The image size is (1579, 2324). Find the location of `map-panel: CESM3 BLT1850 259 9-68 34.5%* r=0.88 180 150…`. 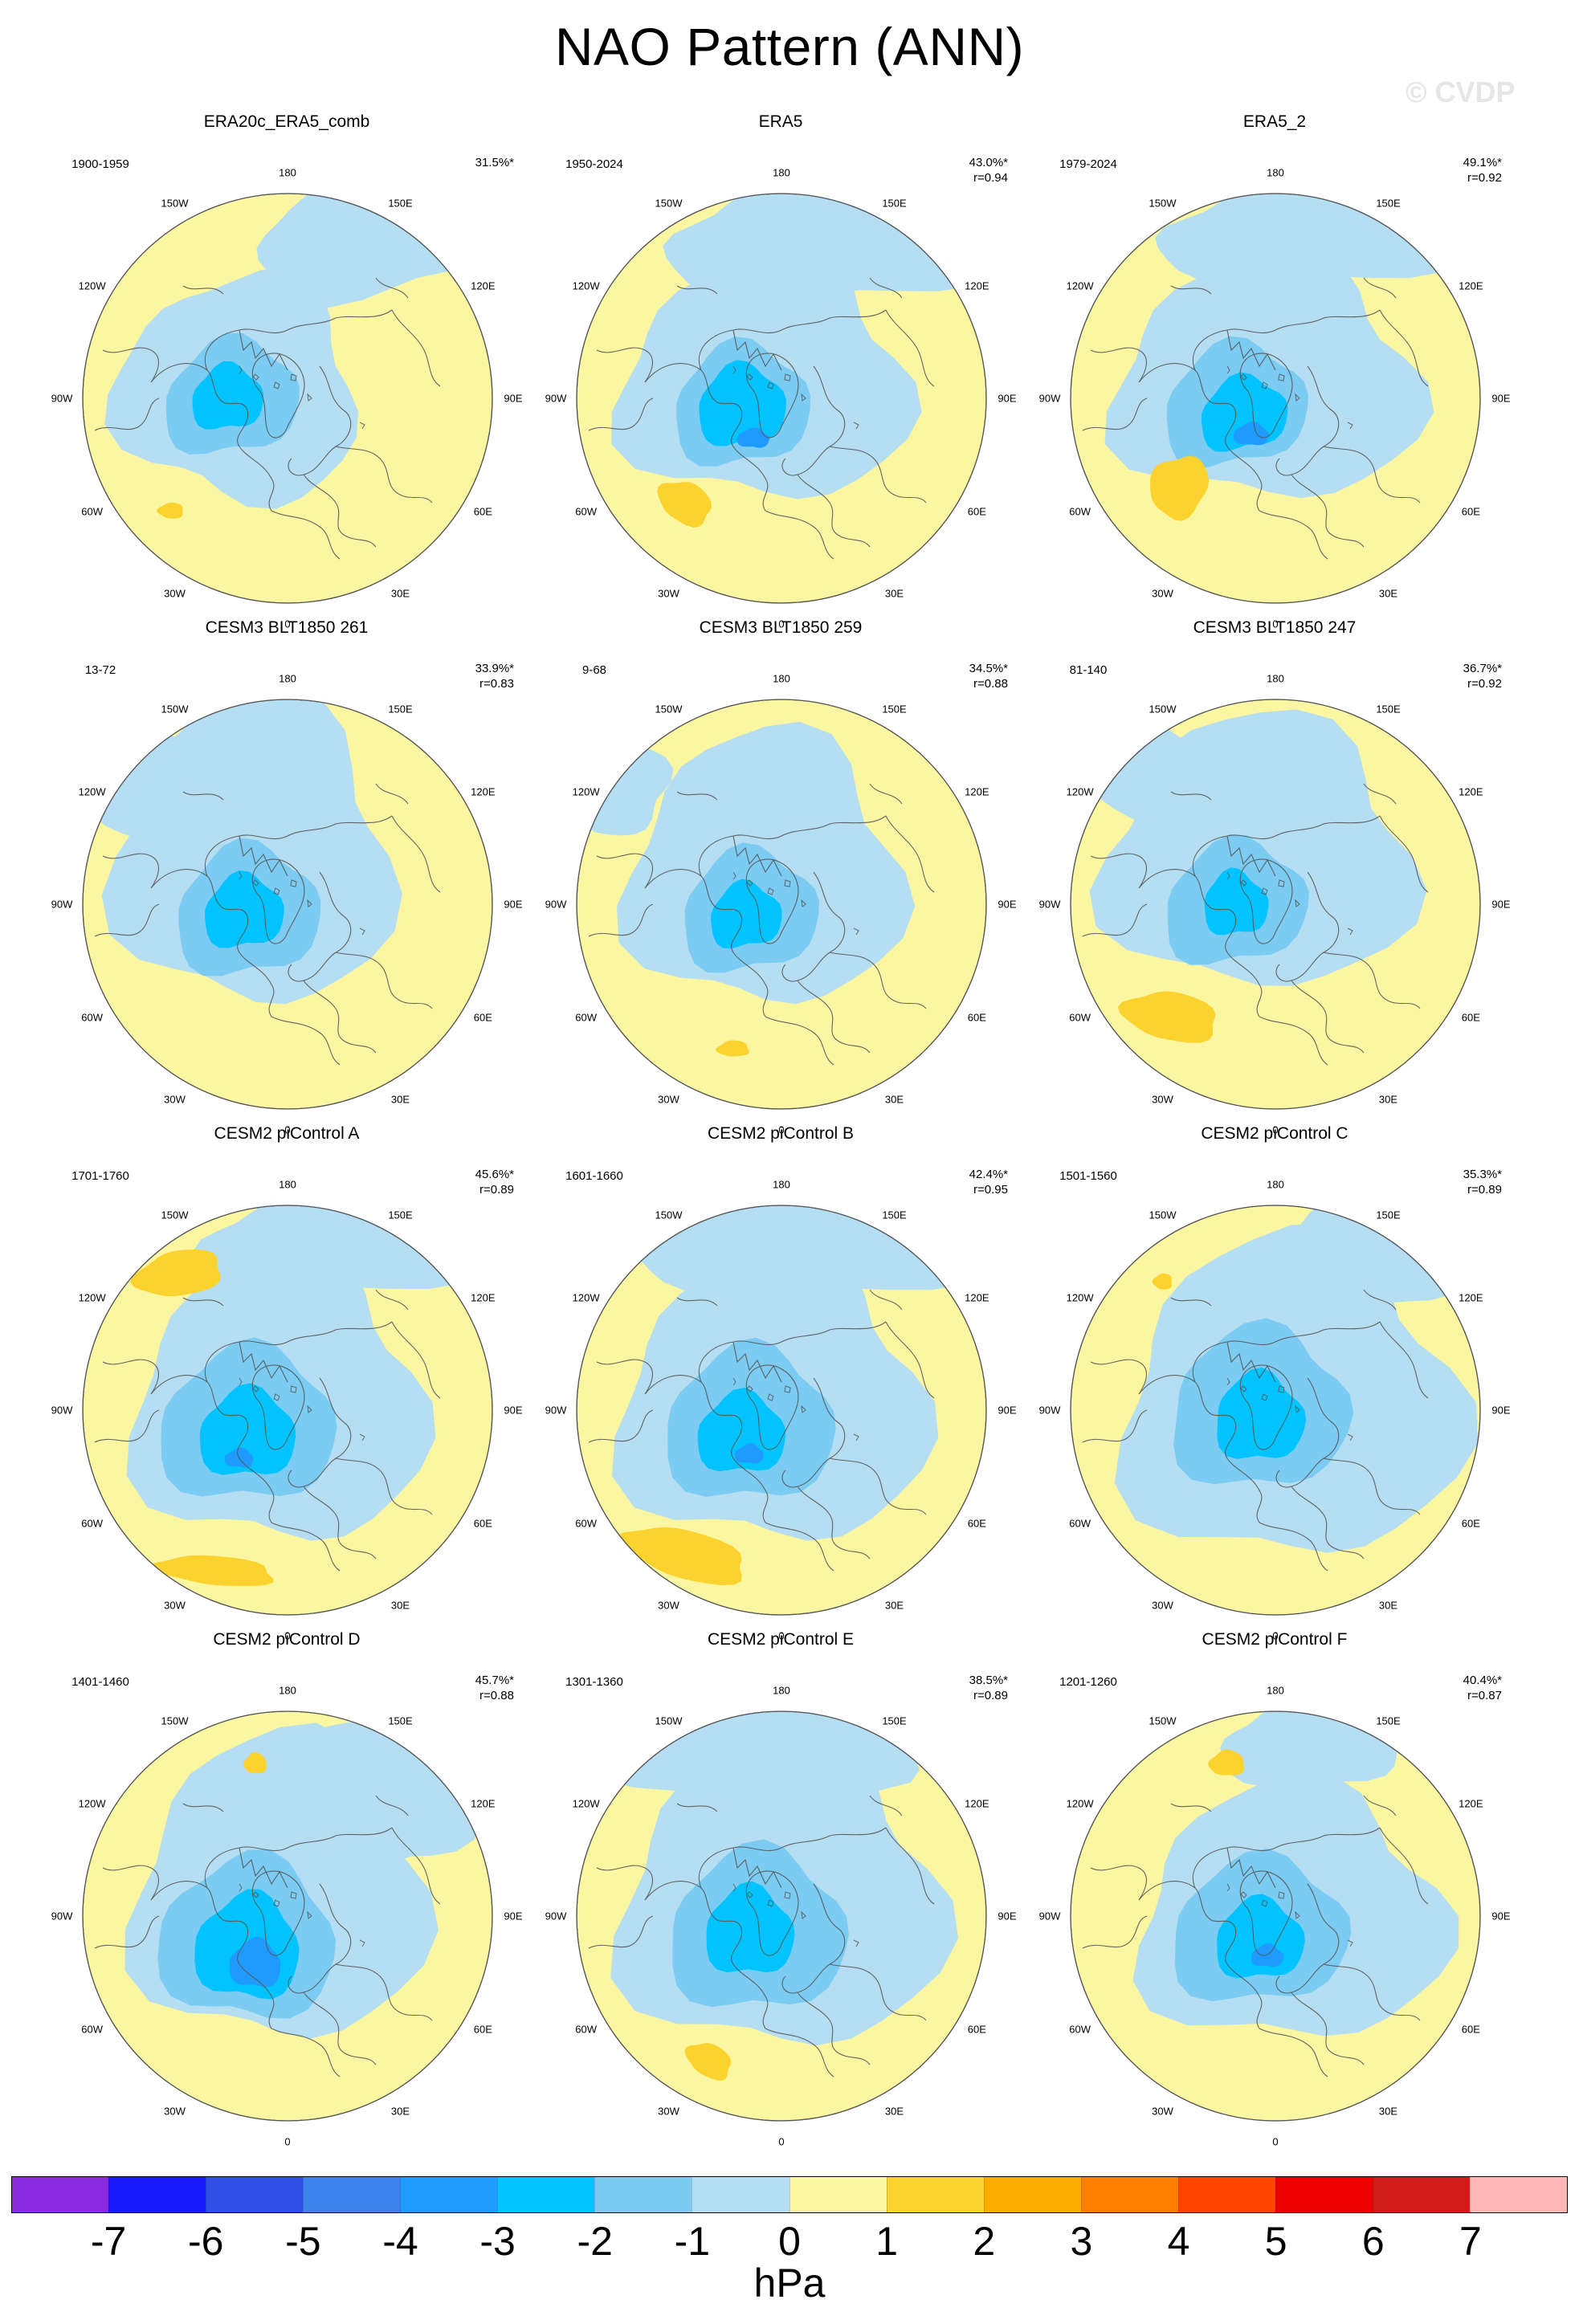

map-panel: CESM3 BLT1850 259 9-68 34.5%* r=0.88 180 150… is located at coordinates (780, 877).